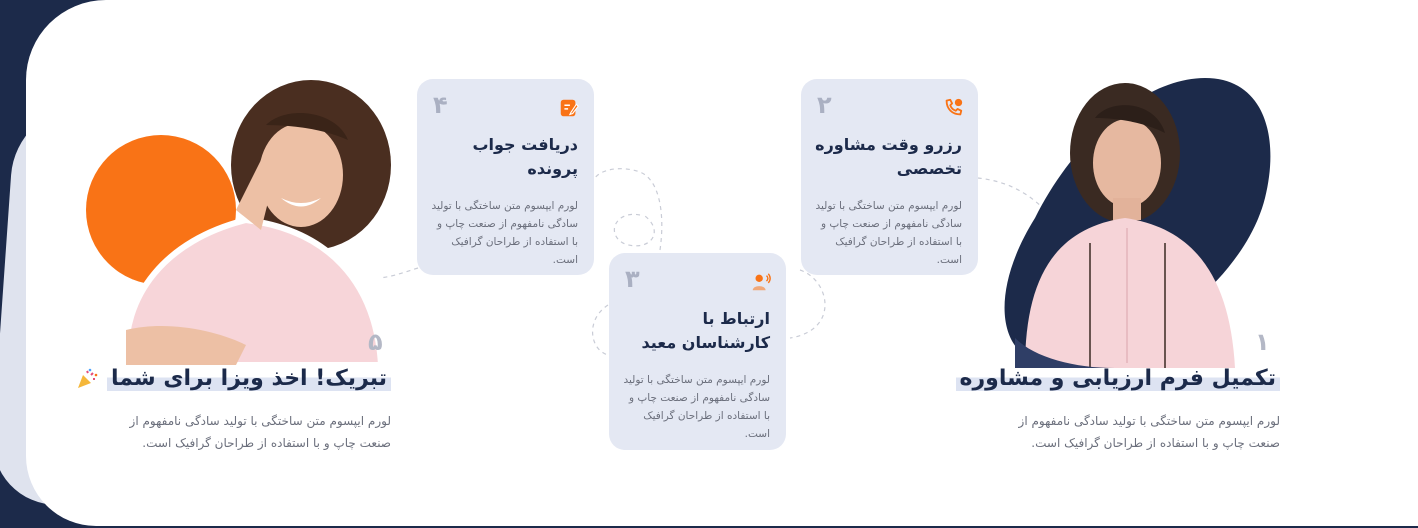  Describe the element at coordinates (954, 107) in the screenshot. I see `phone-call-icon` at that location.